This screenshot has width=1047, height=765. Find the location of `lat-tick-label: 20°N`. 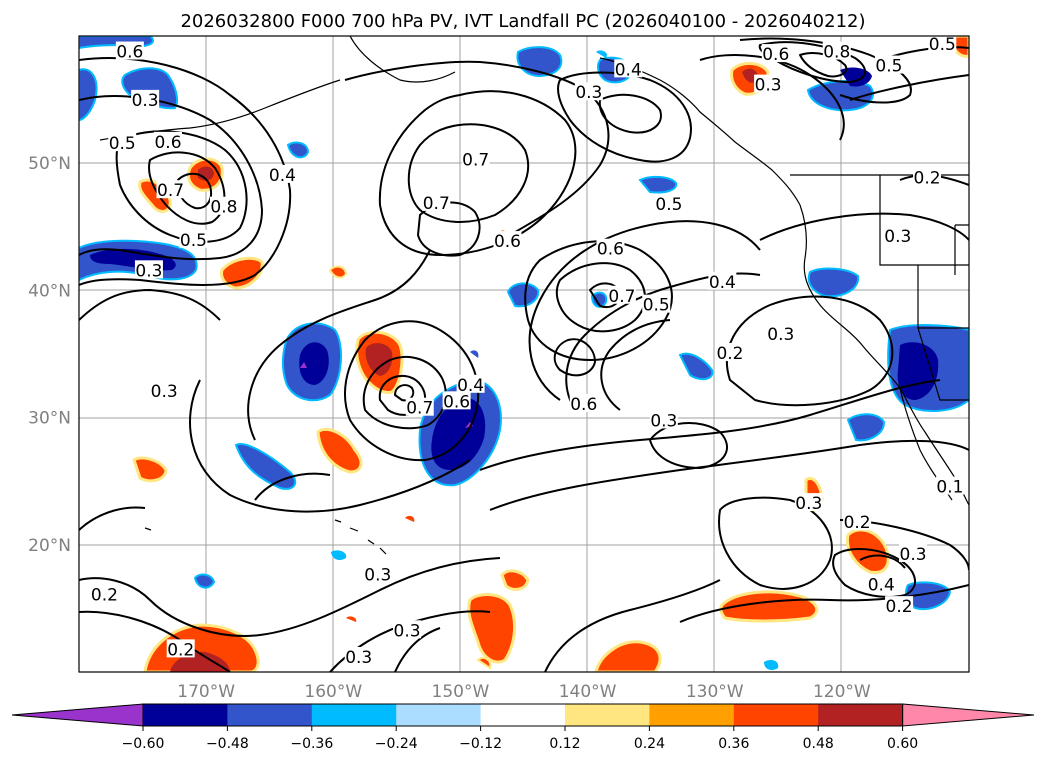

lat-tick-label: 20°N is located at coordinates (49, 546).